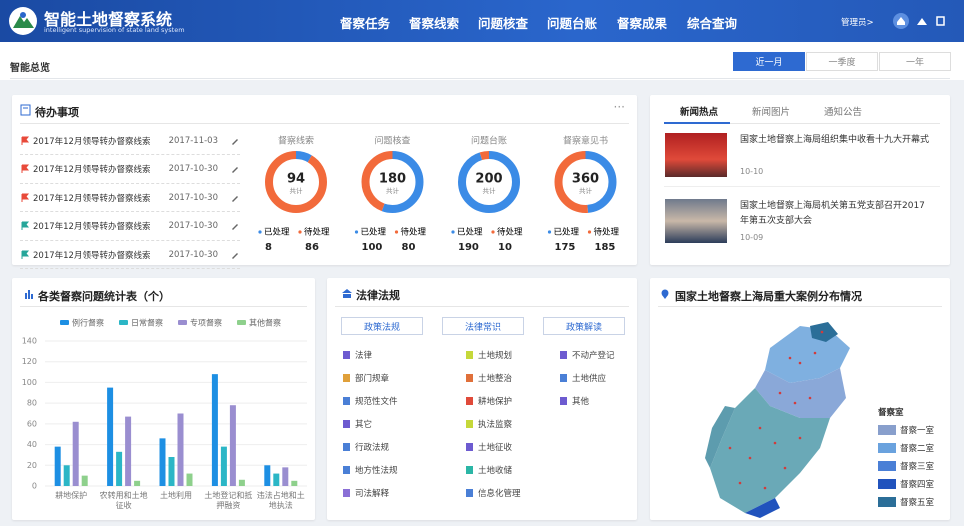 Image resolution: width=964 pixels, height=526 pixels. What do you see at coordinates (29, 294) in the screenshot?
I see `chart-icon` at bounding box center [29, 294].